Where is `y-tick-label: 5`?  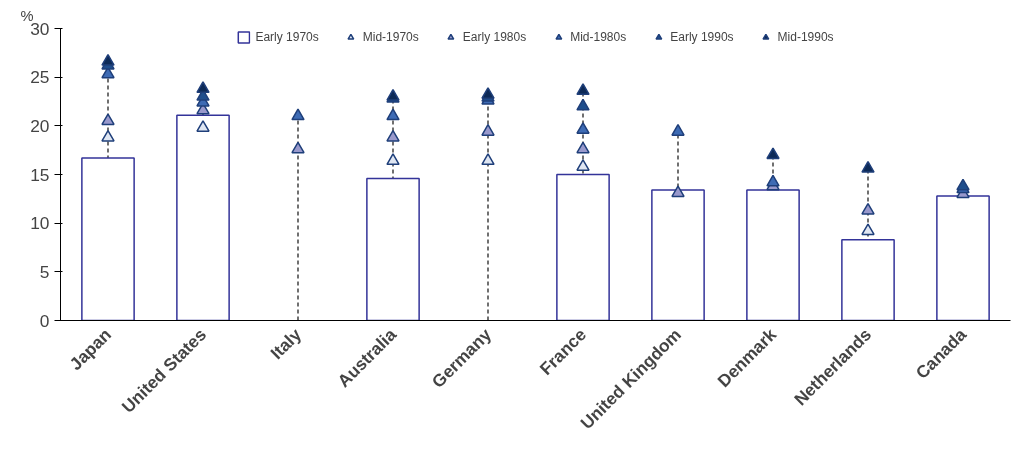
y-tick-label: 5 is located at coordinates (44, 271).